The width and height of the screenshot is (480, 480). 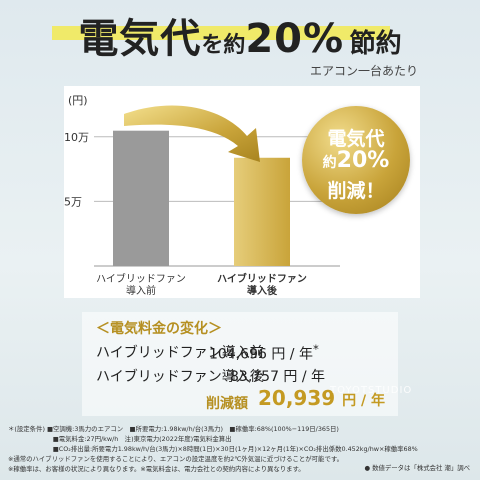 I want to click on reduction-badge: 電気代 約20% 削減！, so click(x=356, y=160).